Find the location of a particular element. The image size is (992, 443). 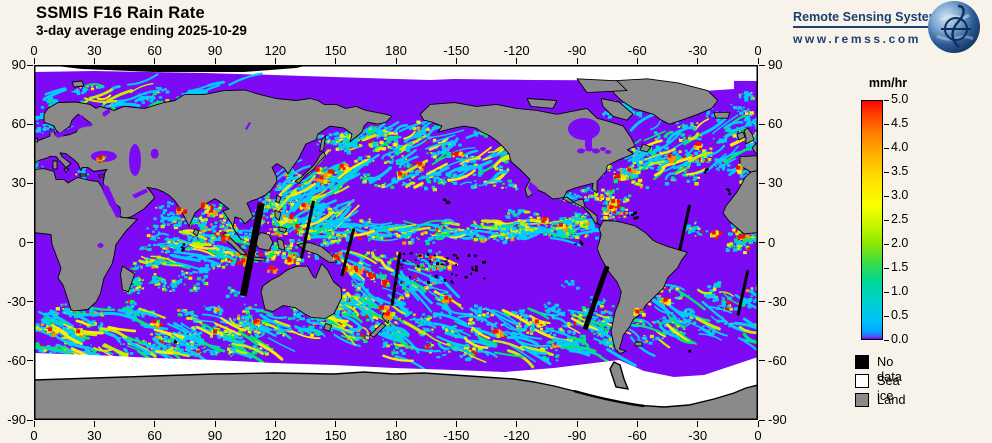

colorbar-tick-label: 3.0 is located at coordinates (900, 195).